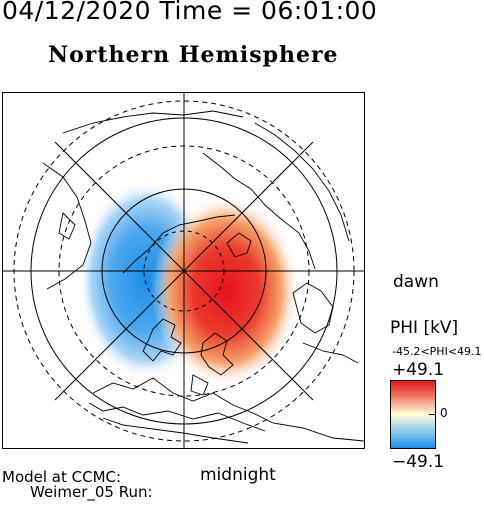  Describe the element at coordinates (193, 55) in the screenshot. I see `hemisphere-title: Northern Hemisphere` at that location.